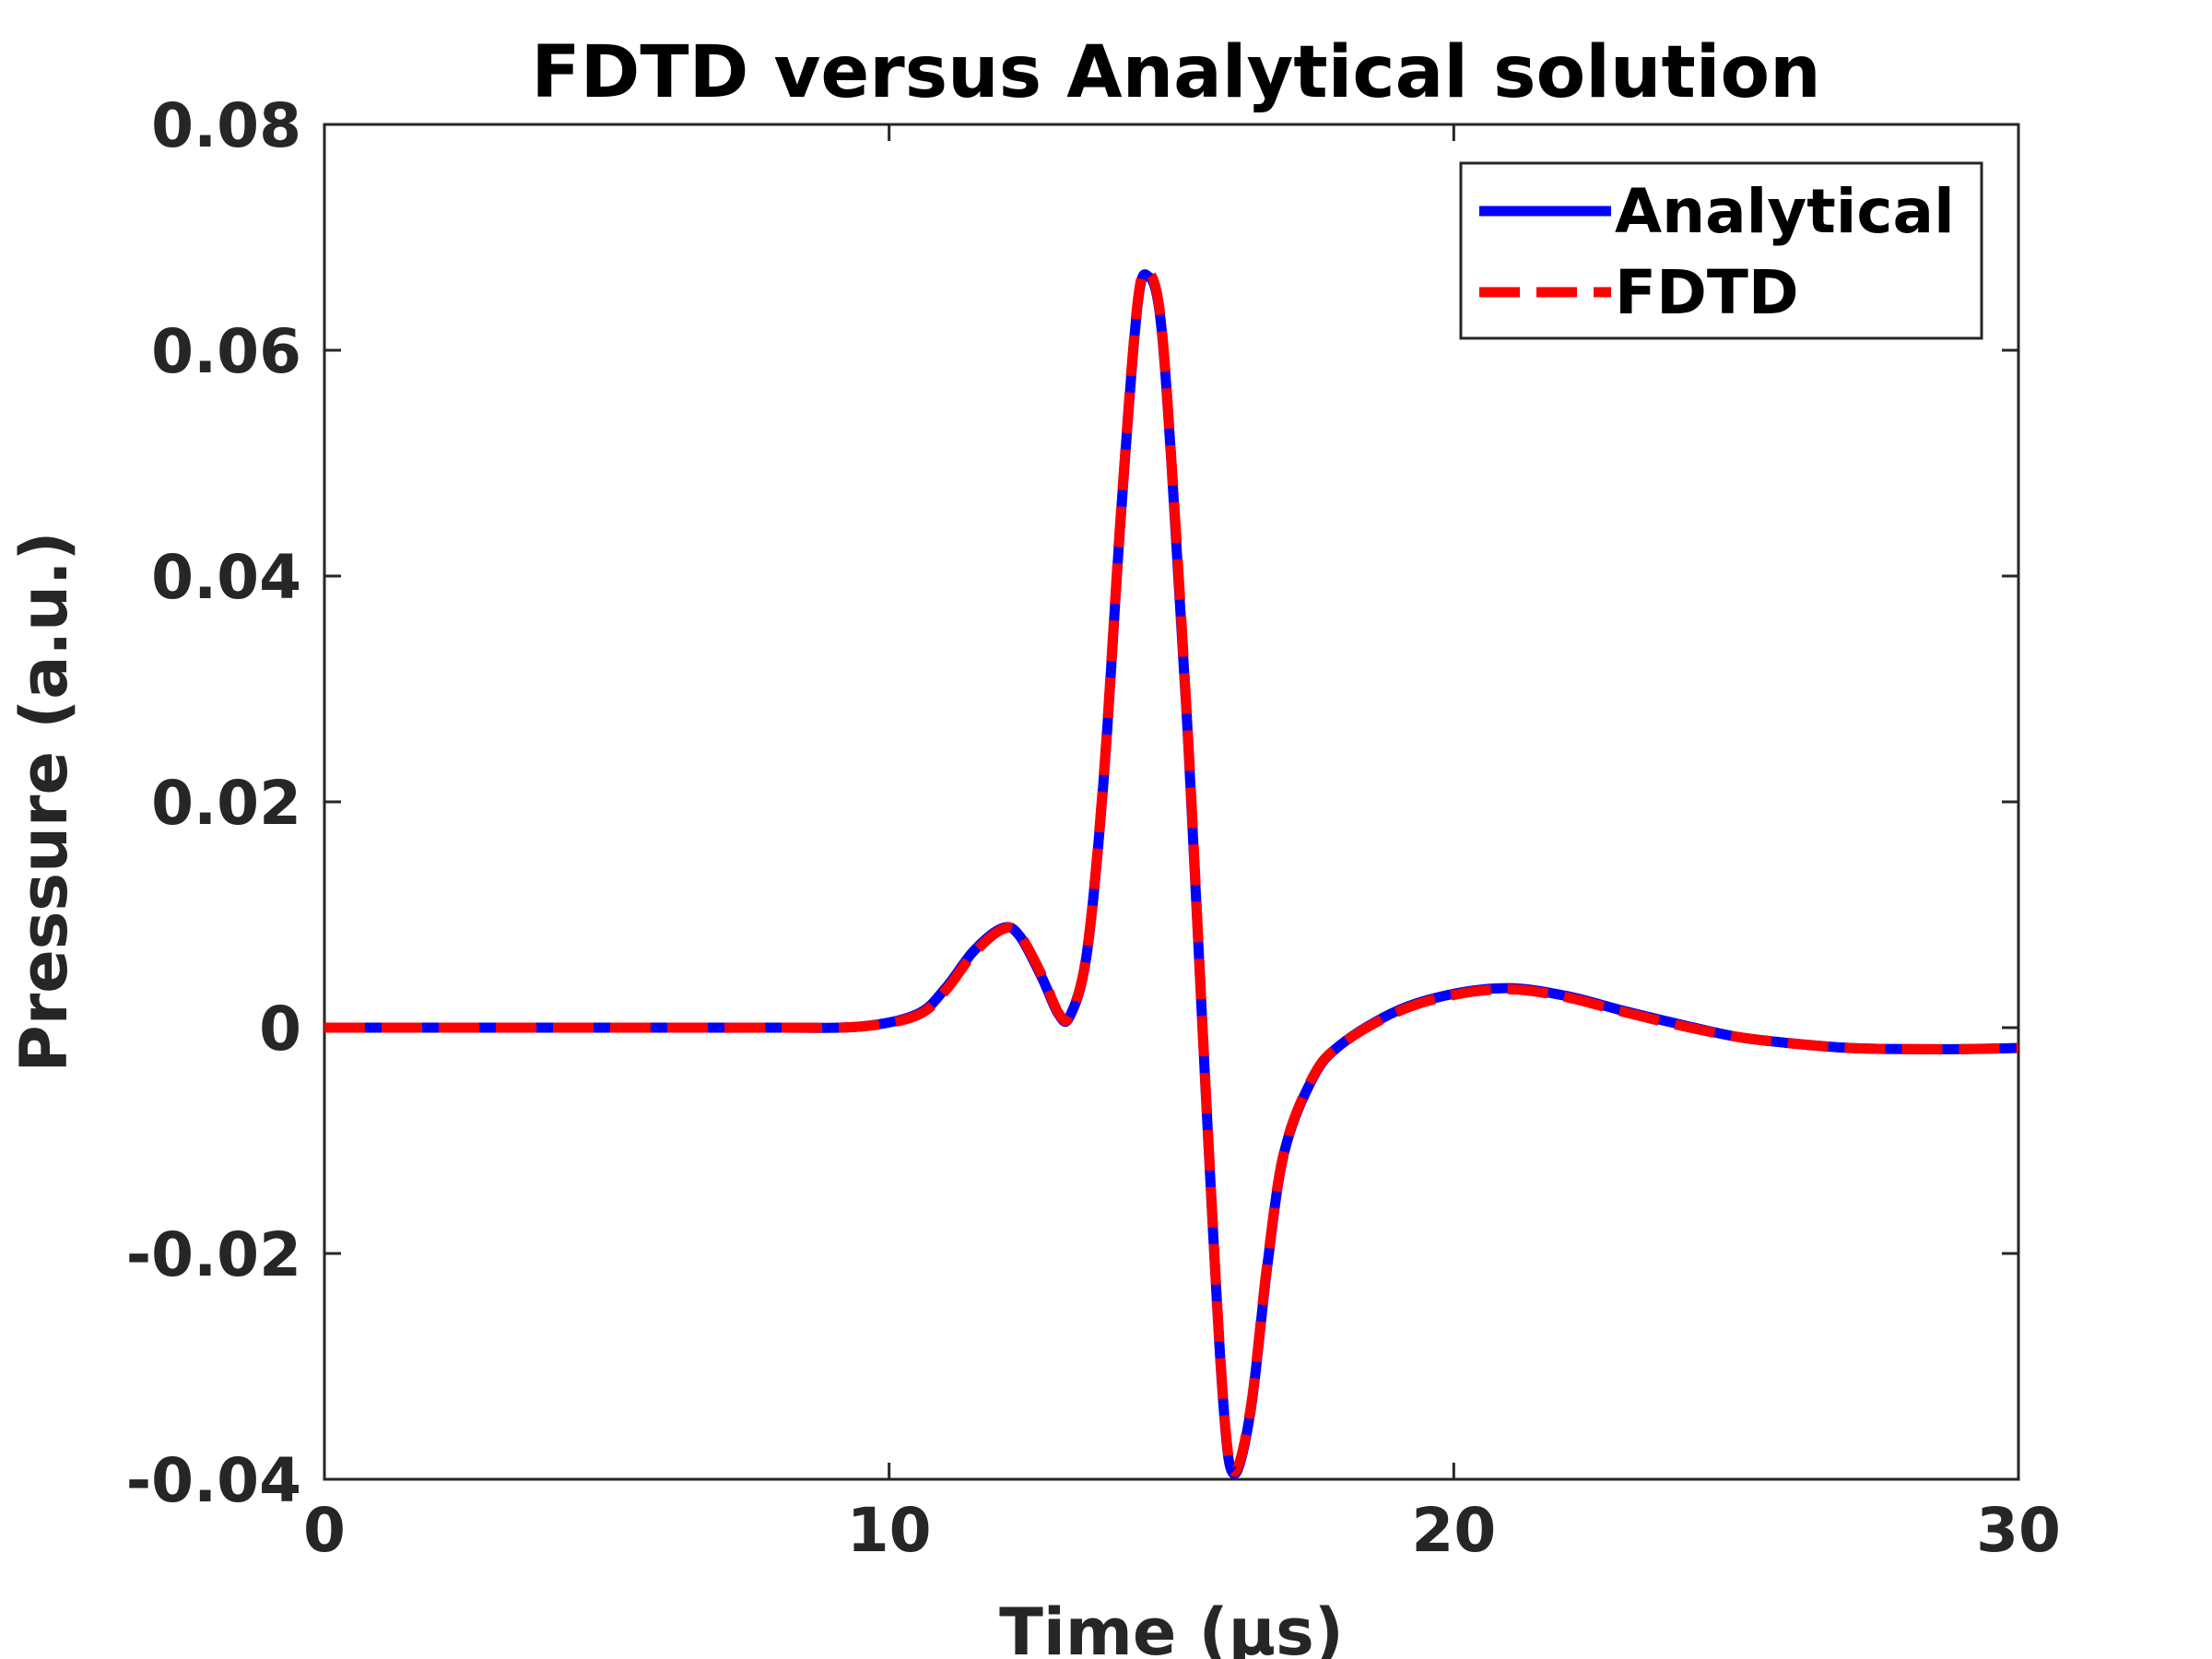 The image size is (2212, 1659). I want to click on x-tick-label: 20, so click(1453, 1530).